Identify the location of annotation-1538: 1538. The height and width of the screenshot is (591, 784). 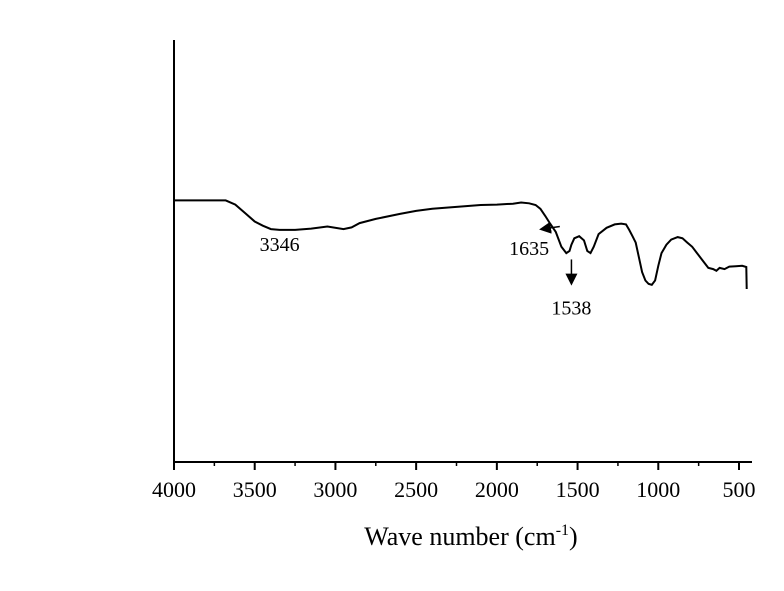
(571, 308).